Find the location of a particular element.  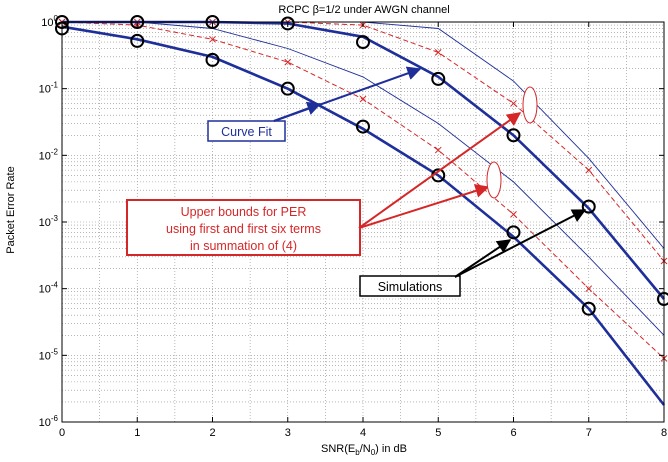

bound-ellipse-right is located at coordinates (530, 105).